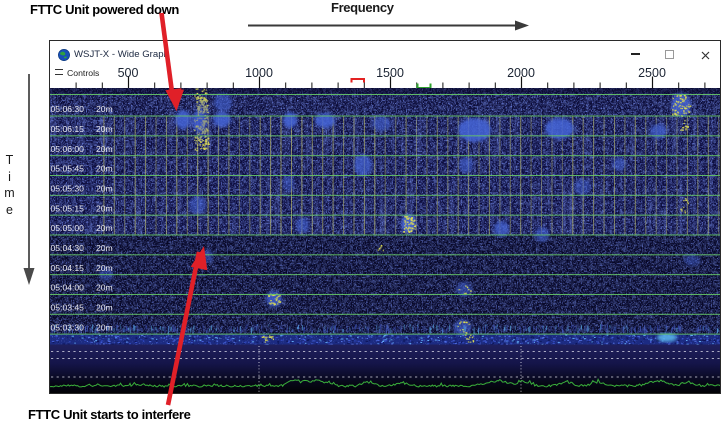  I want to click on svg-text: 05:04:00, so click(68, 288).